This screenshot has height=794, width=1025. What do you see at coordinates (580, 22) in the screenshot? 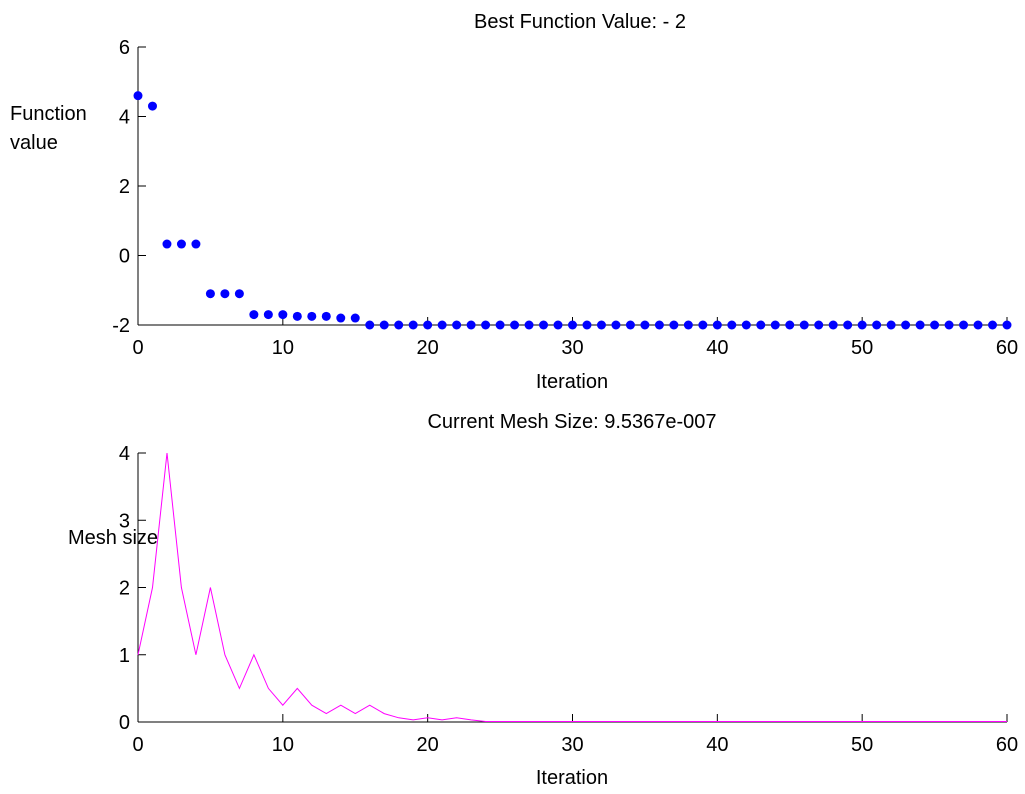
I see `chart-title: Best Function Value: - 2` at bounding box center [580, 22].